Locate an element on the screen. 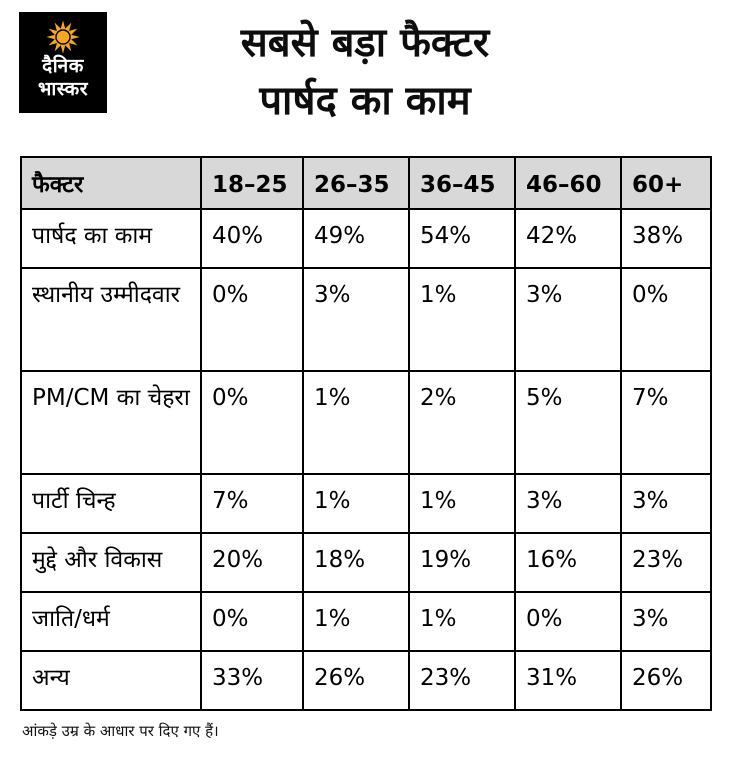 This screenshot has width=730, height=767. column-header-age-26-35: 26–35 is located at coordinates (356, 183).